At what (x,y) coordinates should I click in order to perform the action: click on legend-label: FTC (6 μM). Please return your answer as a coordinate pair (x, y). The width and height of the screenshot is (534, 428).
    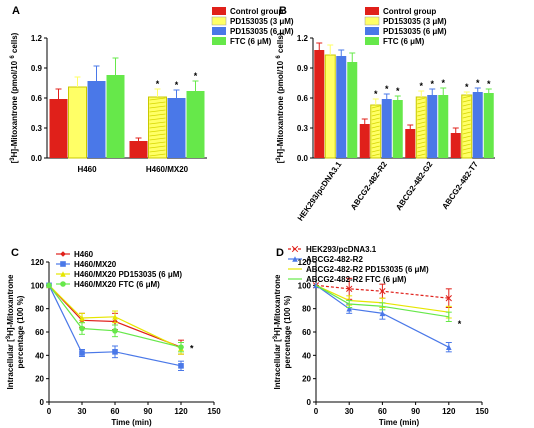
    Looking at the image, I should click on (404, 41).